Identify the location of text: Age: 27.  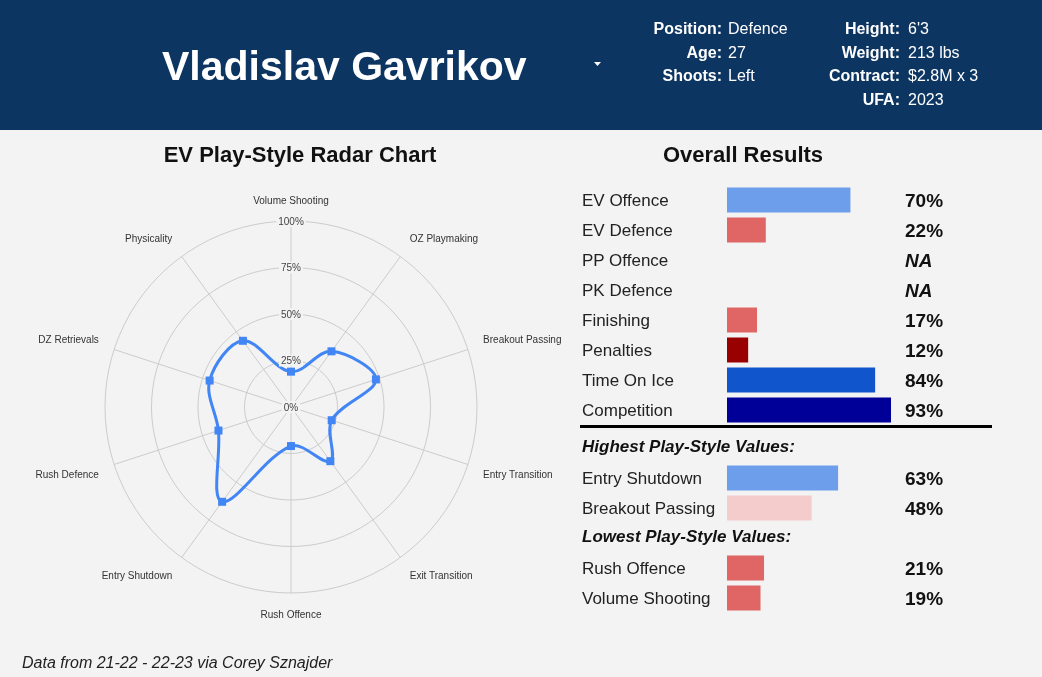
(716, 52).